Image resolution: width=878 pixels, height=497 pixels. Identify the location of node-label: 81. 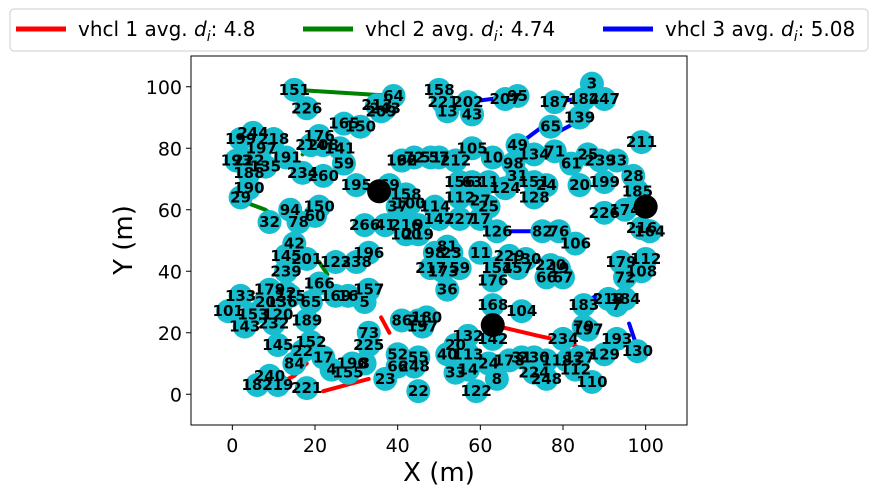
(447, 247).